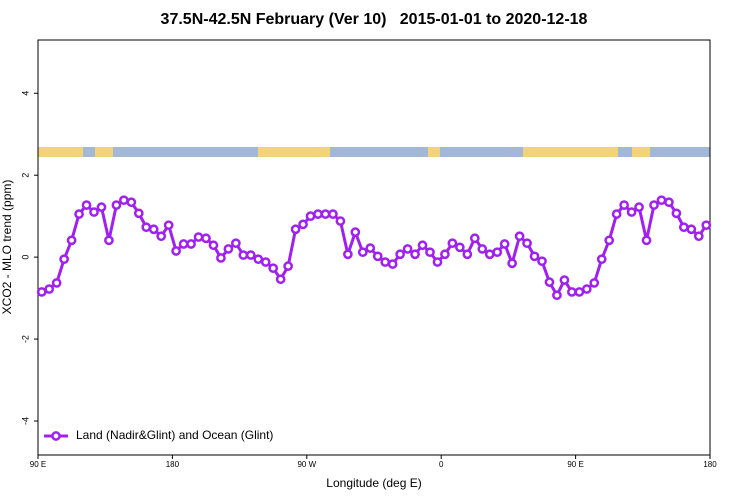 The width and height of the screenshot is (750, 500). Describe the element at coordinates (25, 421) in the screenshot. I see `y-tick-label: -4` at that location.